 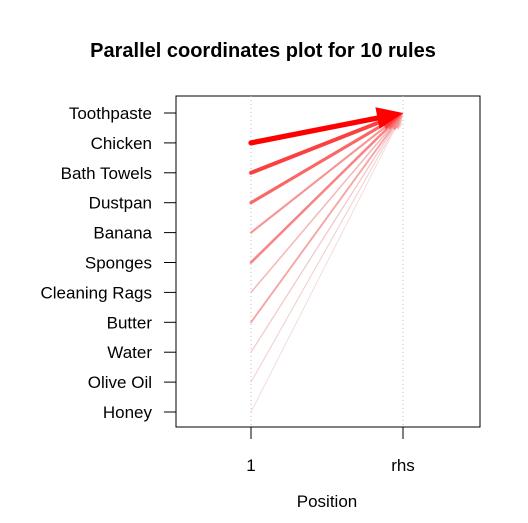 I want to click on y-label-water: Water, so click(x=129, y=352).